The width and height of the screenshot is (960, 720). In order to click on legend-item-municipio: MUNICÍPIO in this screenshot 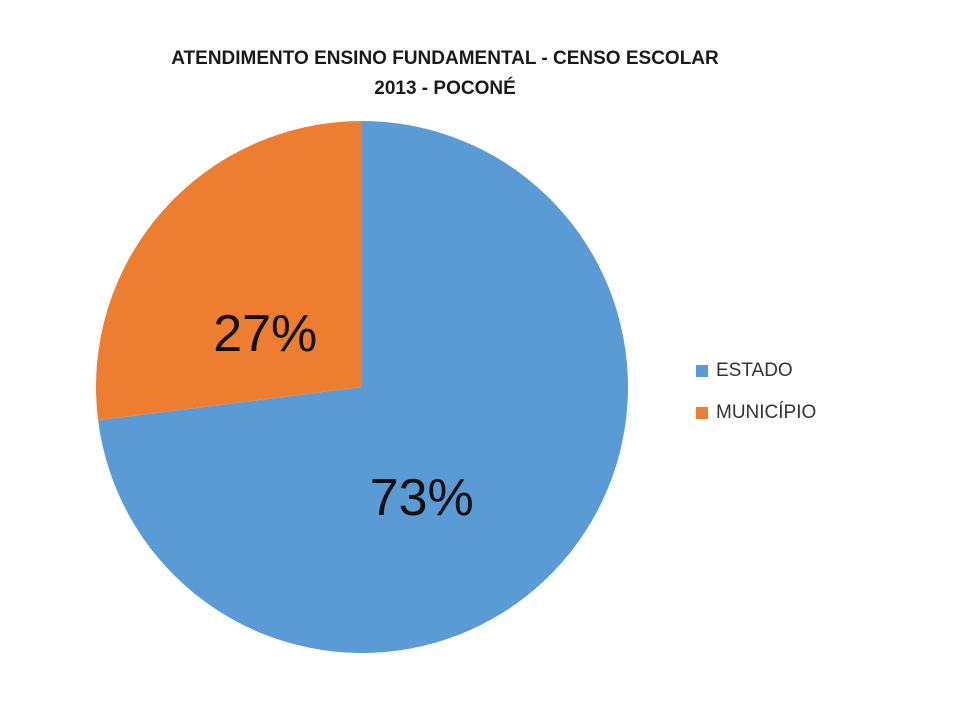, I will do `click(756, 413)`.